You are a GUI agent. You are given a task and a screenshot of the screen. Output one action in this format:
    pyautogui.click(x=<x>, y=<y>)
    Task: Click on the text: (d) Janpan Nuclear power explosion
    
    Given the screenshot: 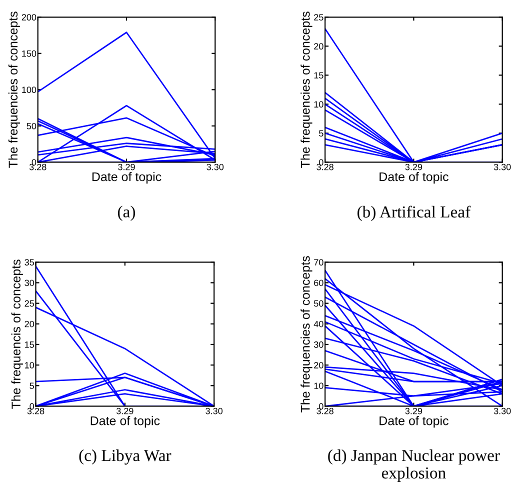 What is the action you would take?
    pyautogui.click(x=414, y=465)
    